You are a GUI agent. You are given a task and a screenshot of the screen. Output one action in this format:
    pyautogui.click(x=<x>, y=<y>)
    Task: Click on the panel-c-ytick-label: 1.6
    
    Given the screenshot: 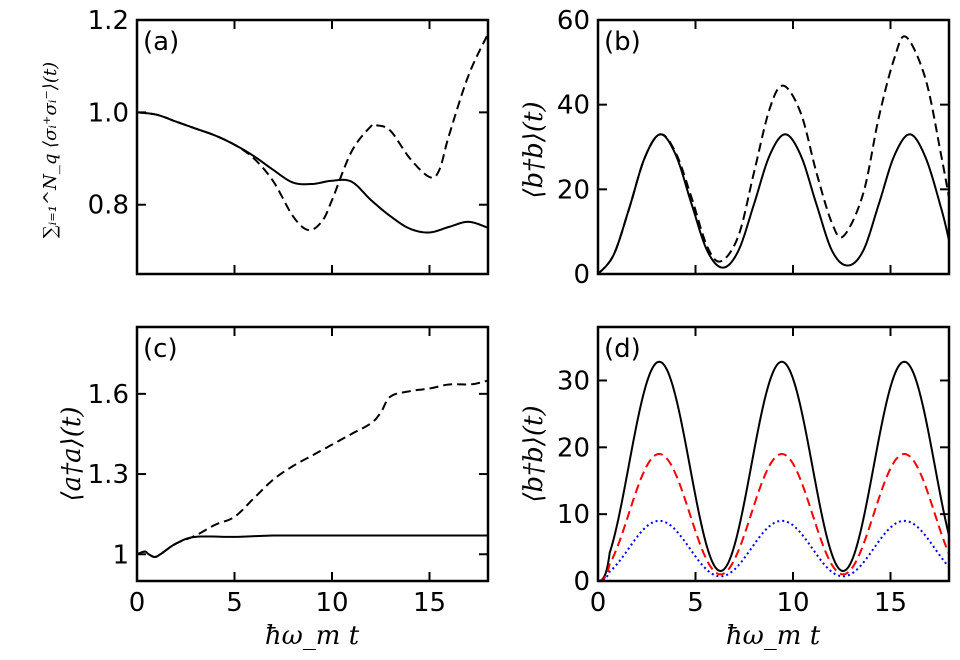 What is the action you would take?
    pyautogui.click(x=108, y=395)
    